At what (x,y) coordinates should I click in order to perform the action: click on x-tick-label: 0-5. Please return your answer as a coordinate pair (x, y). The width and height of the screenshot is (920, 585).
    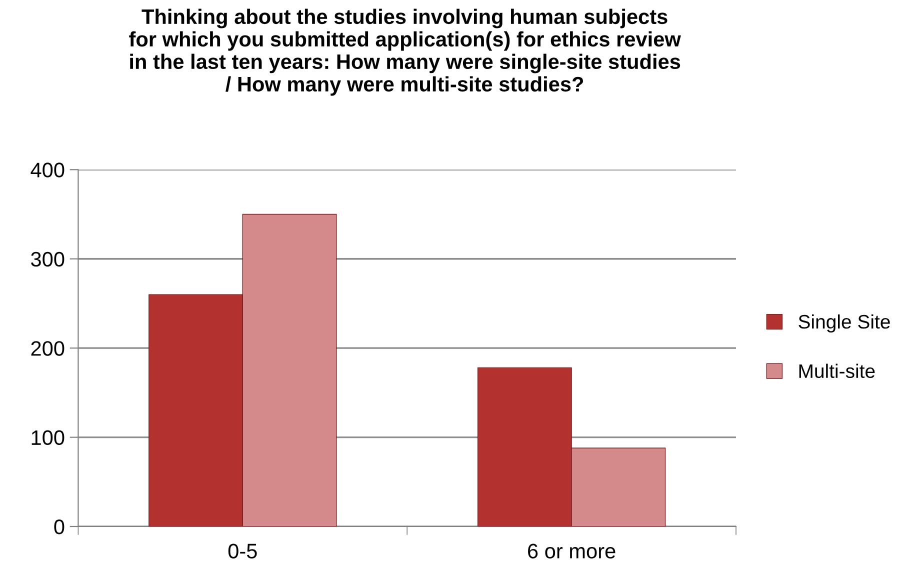
    Looking at the image, I should click on (242, 551).